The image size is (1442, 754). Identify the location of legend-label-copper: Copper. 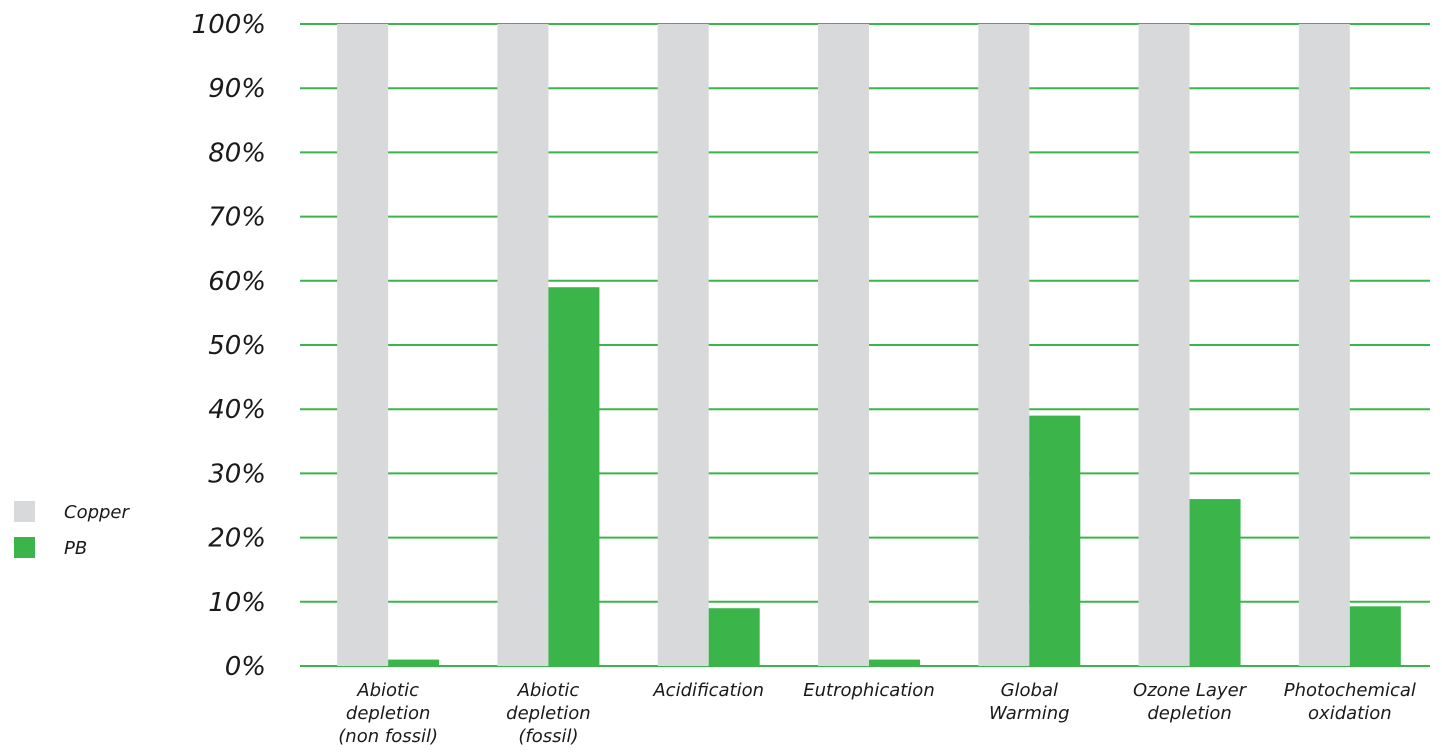
(97, 512).